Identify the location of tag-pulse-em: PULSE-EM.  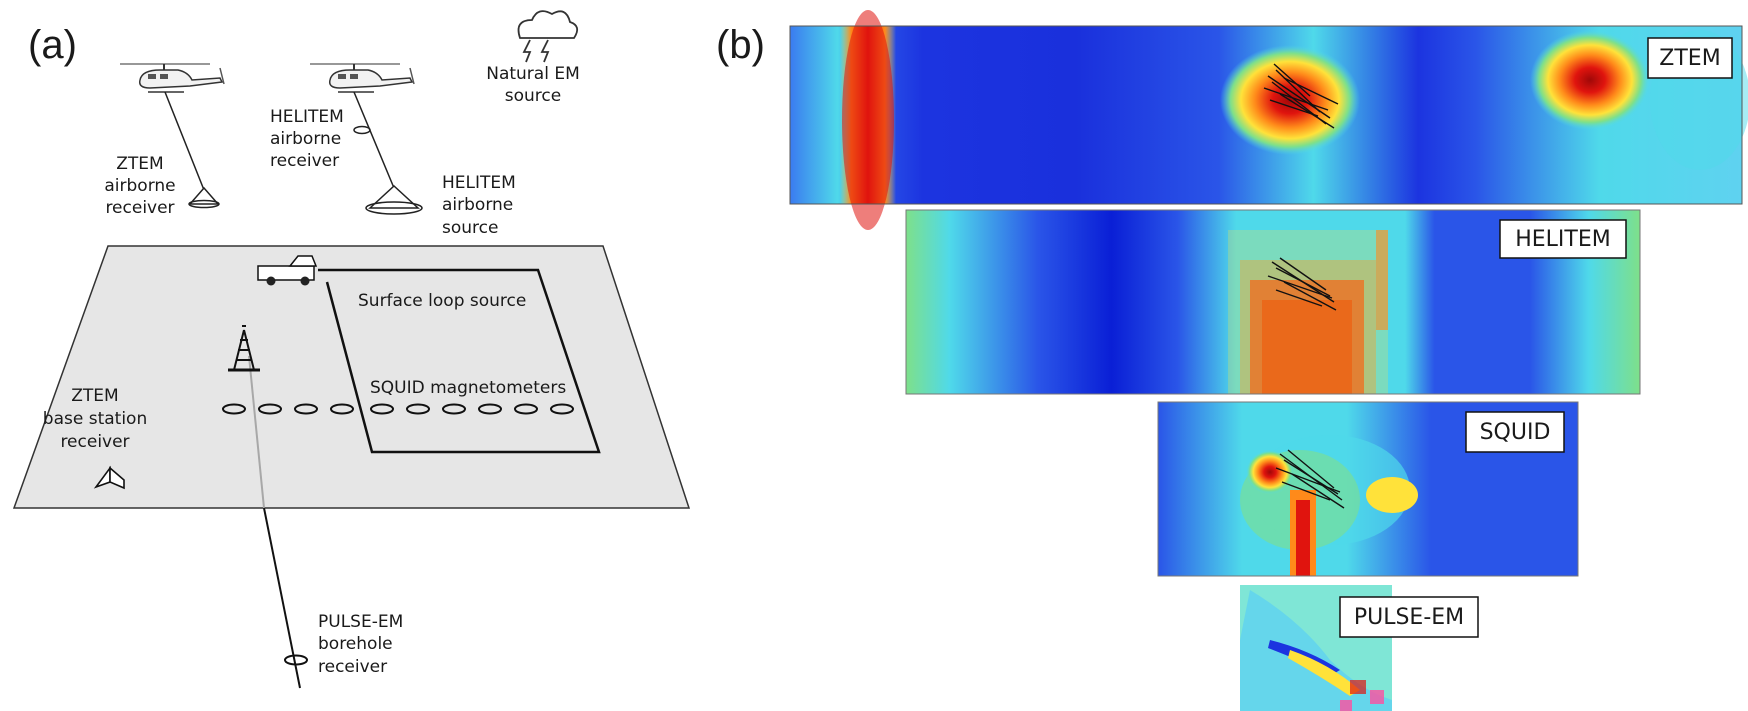
(1409, 617).